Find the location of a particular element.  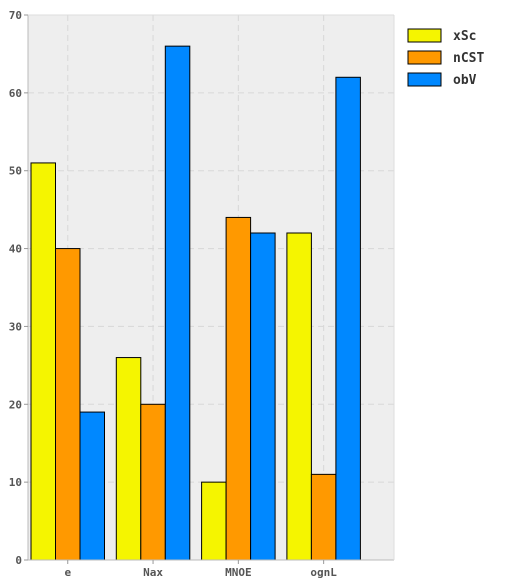

legend-label-nCST: nCST is located at coordinates (468, 58).